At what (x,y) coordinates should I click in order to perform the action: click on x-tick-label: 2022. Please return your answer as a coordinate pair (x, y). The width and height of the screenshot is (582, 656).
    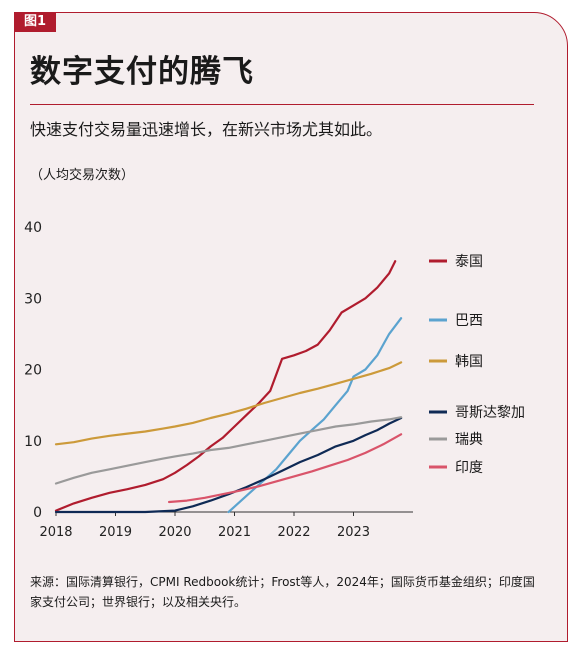
    Looking at the image, I should click on (293, 532).